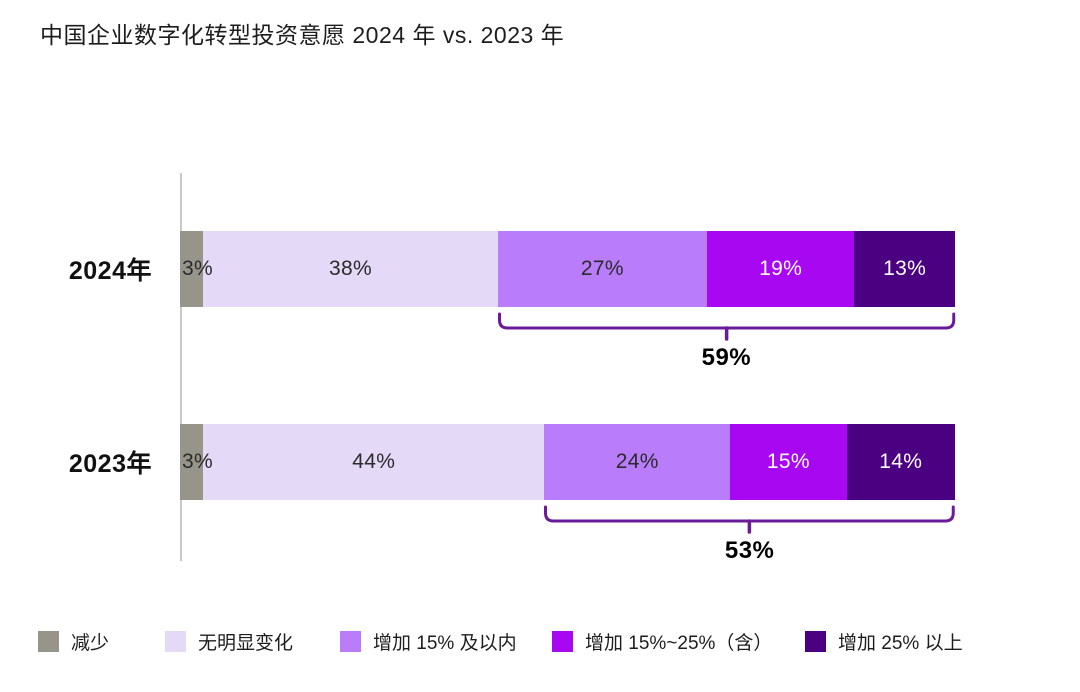 Image resolution: width=1080 pixels, height=692 pixels. Describe the element at coordinates (540, 643) in the screenshot. I see `legend: 减少 无明显变化 增加 15% 及以内 增加 15%~25%（含） 增加 25% 以上` at that location.